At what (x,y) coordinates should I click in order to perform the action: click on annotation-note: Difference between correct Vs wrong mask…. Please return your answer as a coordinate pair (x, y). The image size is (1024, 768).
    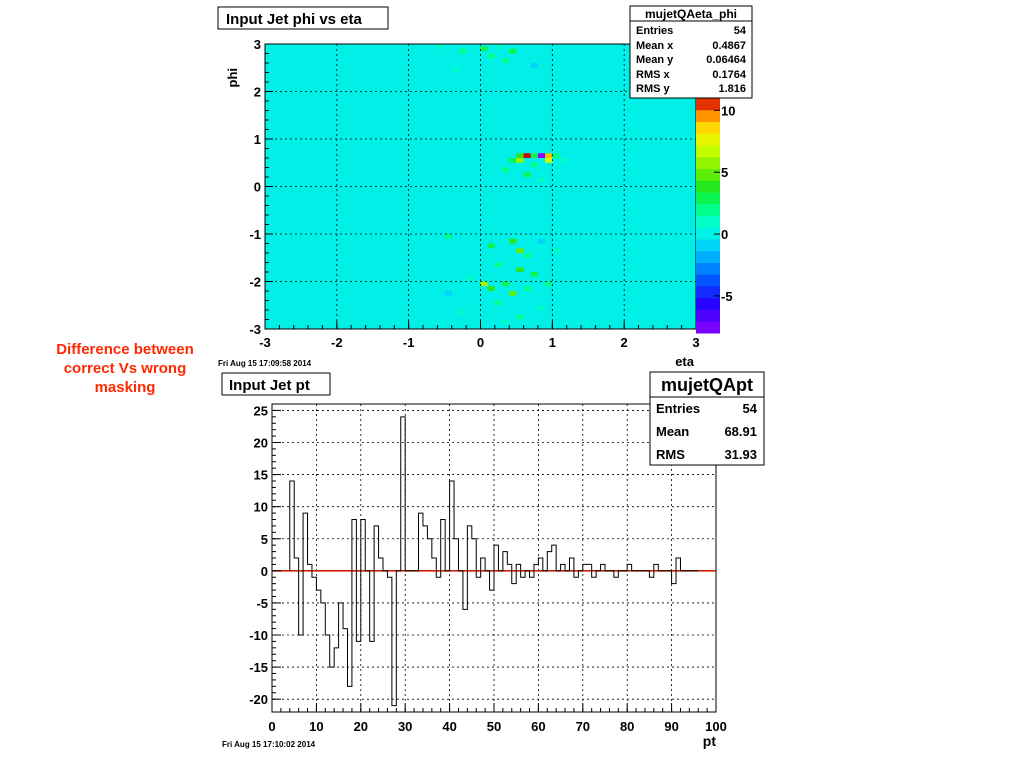
    Looking at the image, I should click on (125, 368).